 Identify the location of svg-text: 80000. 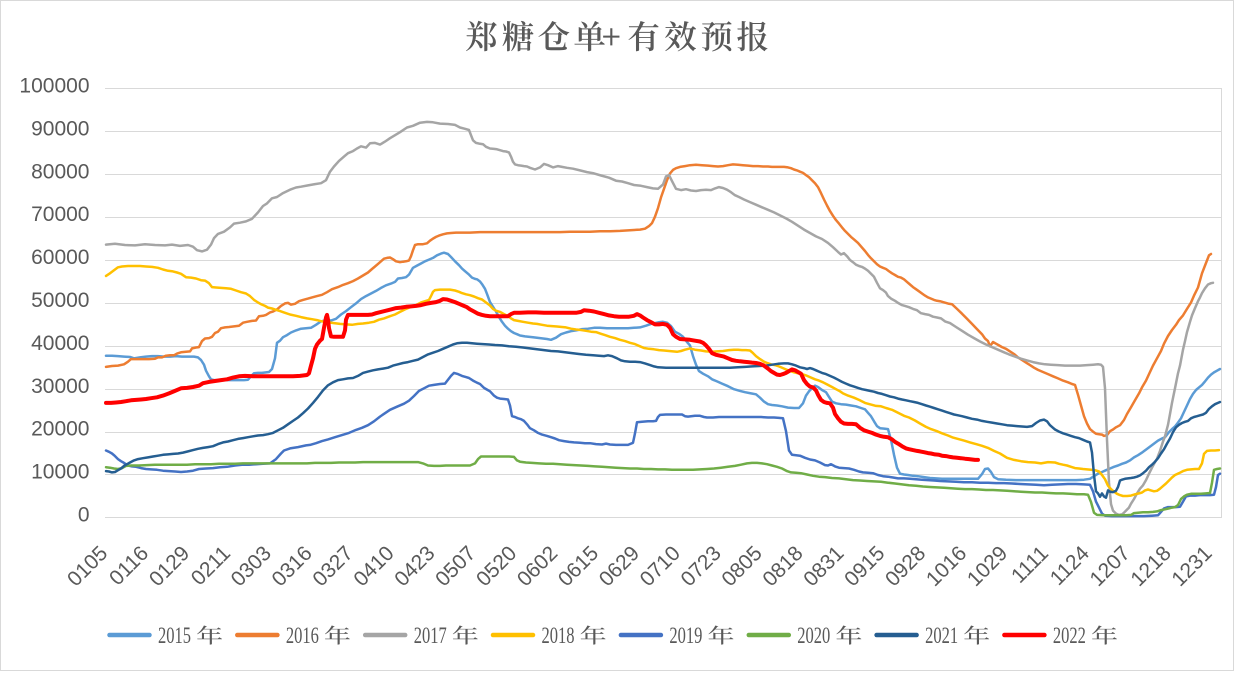
(60, 171).